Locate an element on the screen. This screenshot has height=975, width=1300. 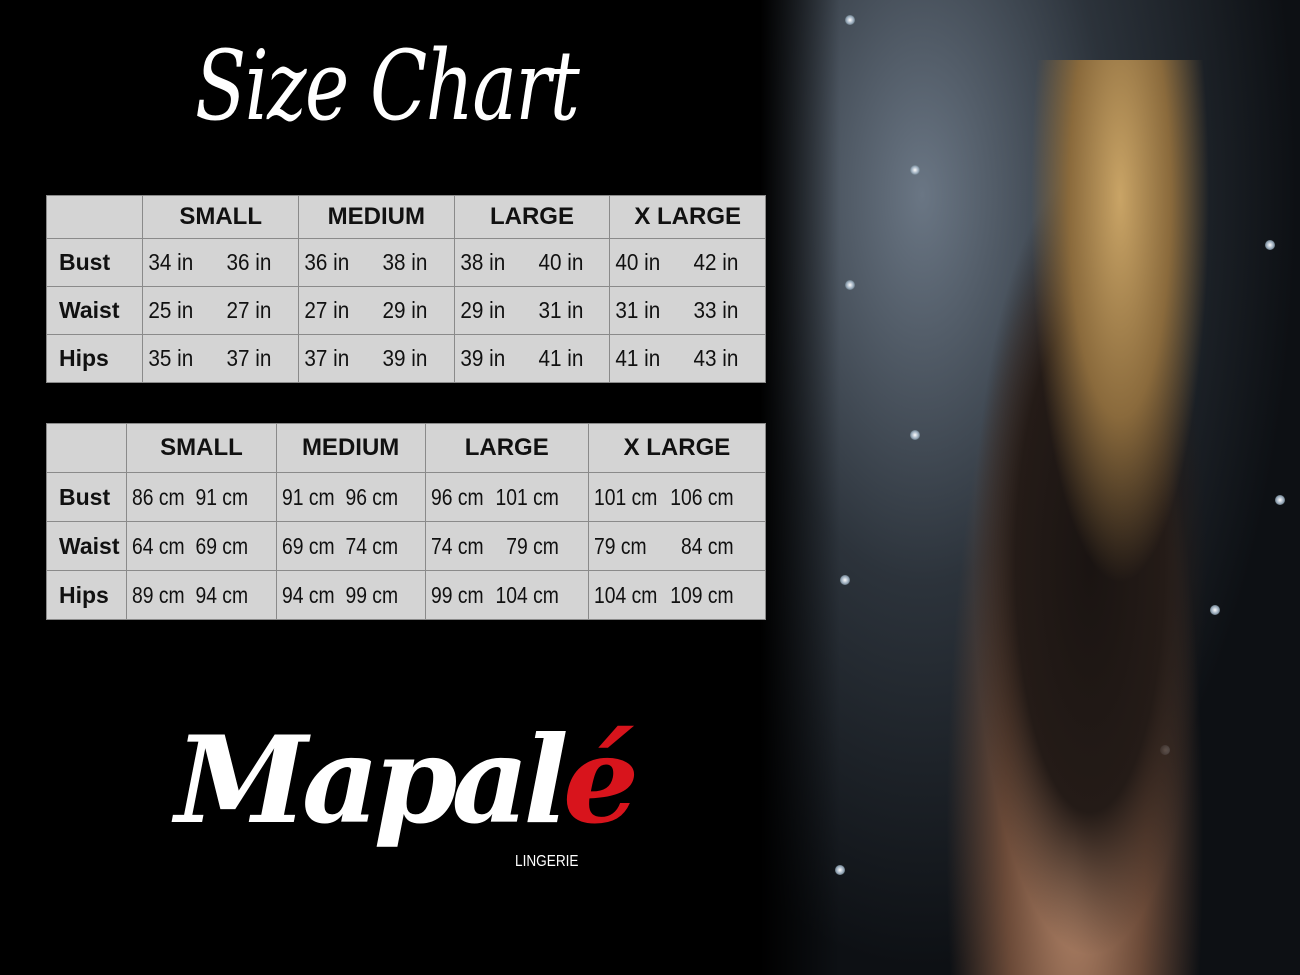
max-value: 43 in is located at coordinates (716, 358).